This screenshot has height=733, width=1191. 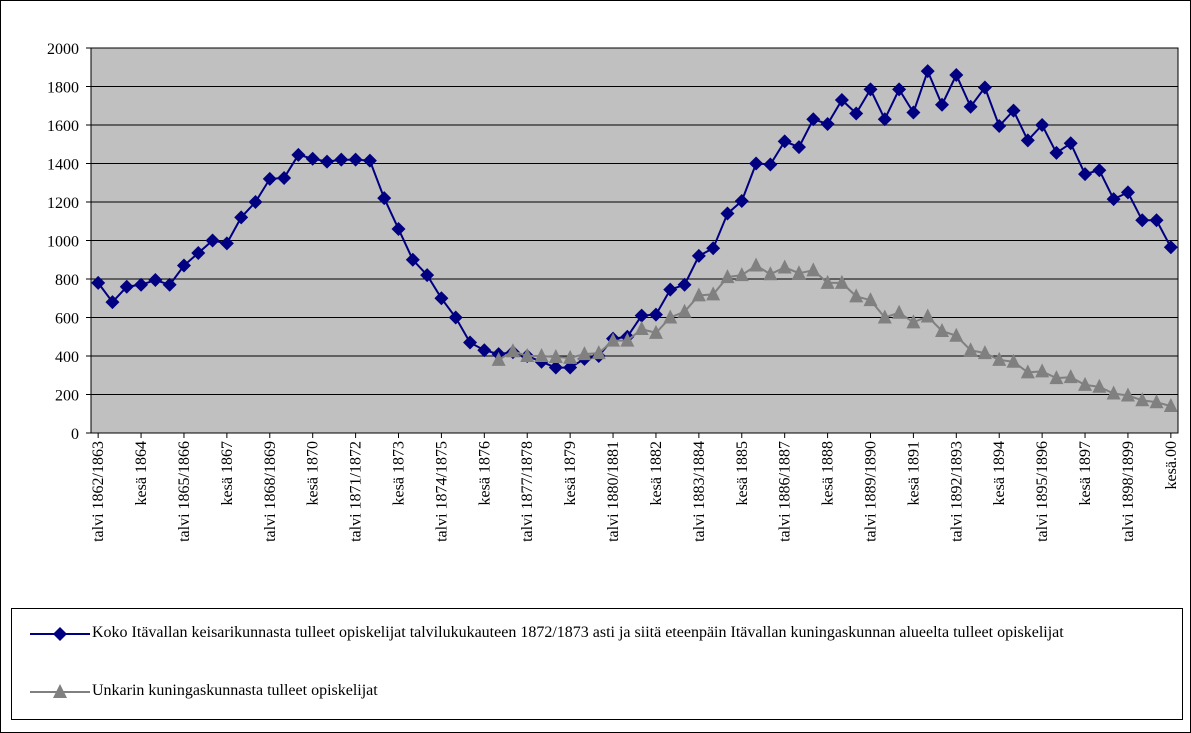 What do you see at coordinates (67, 396) in the screenshot?
I see `y-tick-label: 200` at bounding box center [67, 396].